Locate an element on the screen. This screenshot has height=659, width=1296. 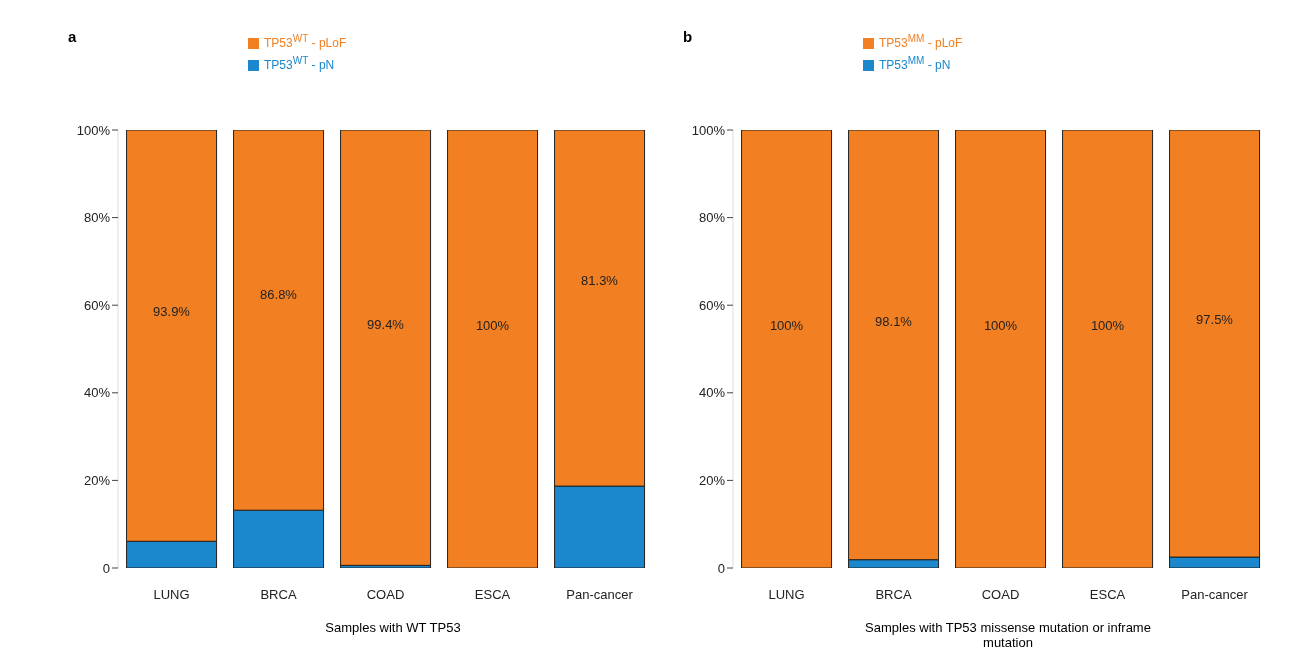
text: TP53$^{MM}$ - pLoF is located at coordinates (921, 42).